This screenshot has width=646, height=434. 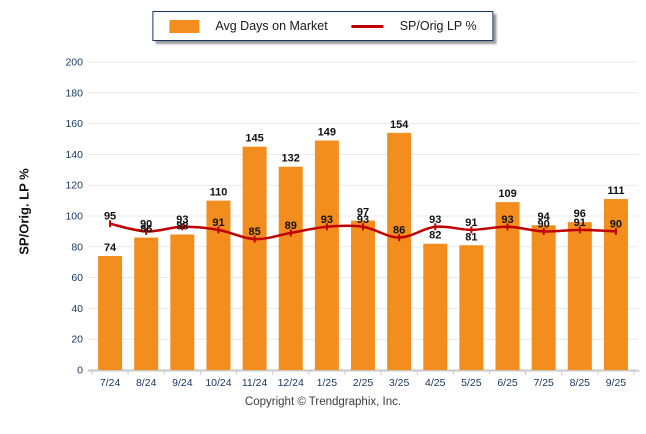 I want to click on y-tick-label: 200, so click(x=74, y=63).